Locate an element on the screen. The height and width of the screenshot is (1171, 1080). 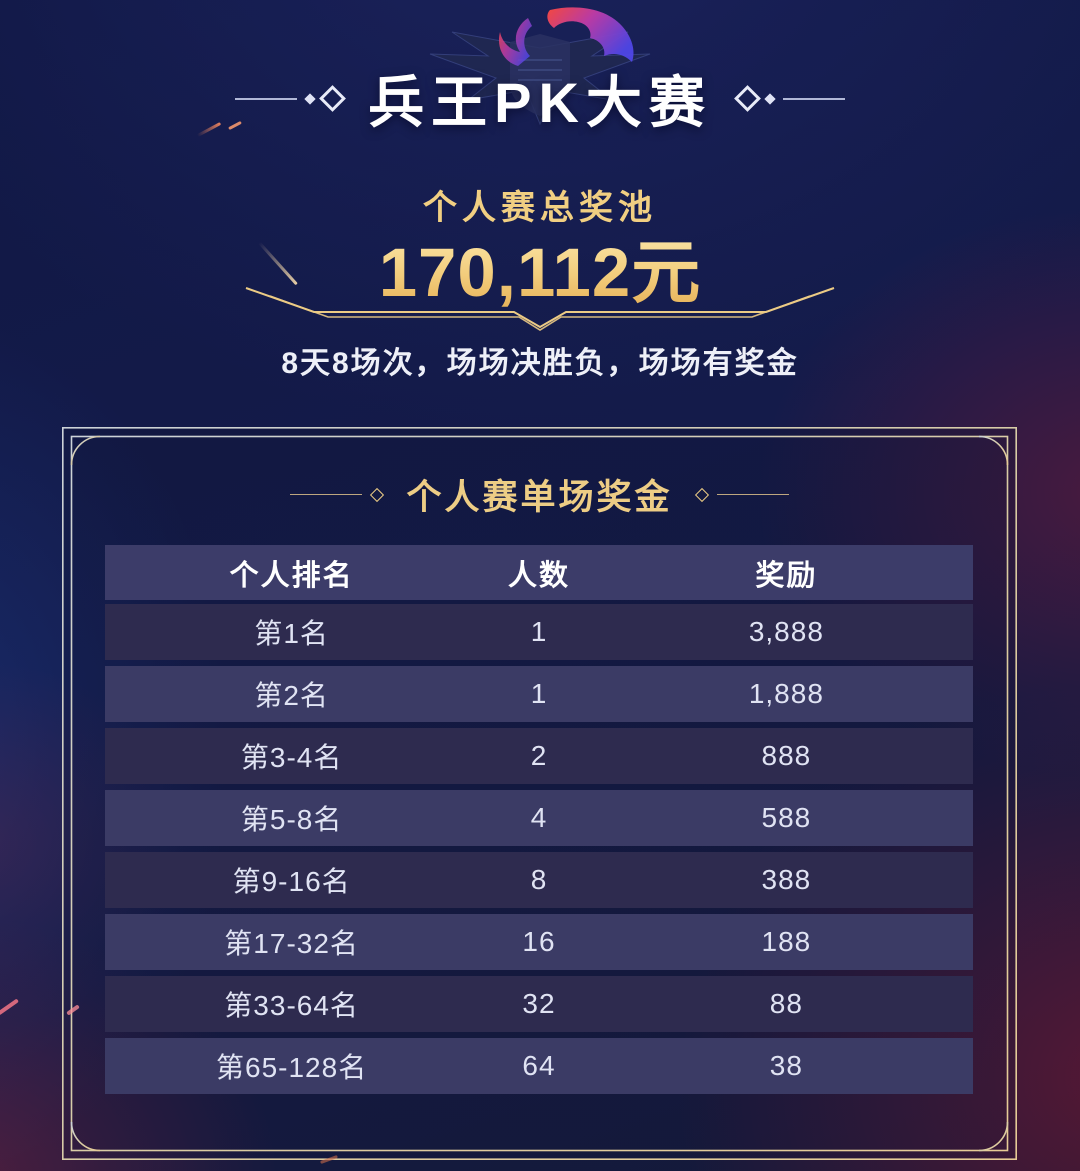
table-cell: 4 is located at coordinates (539, 817).